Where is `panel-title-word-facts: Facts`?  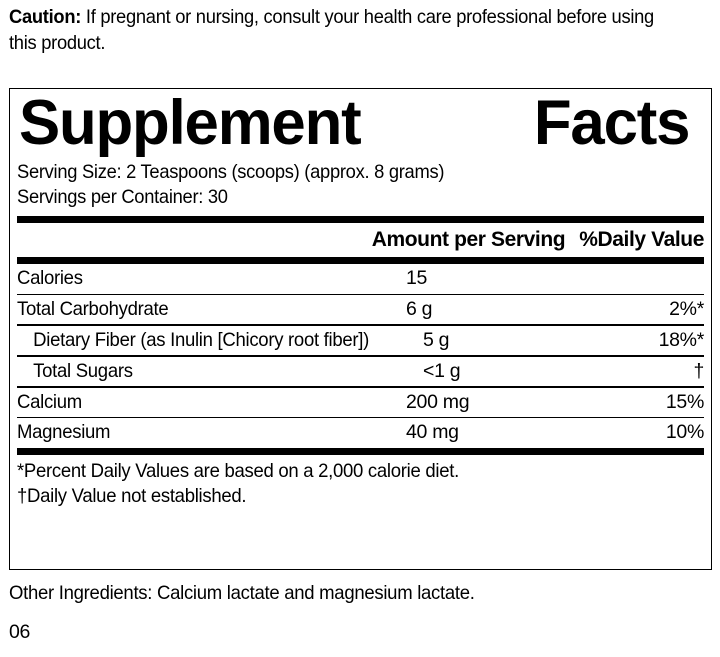 panel-title-word-facts: Facts is located at coordinates (612, 123).